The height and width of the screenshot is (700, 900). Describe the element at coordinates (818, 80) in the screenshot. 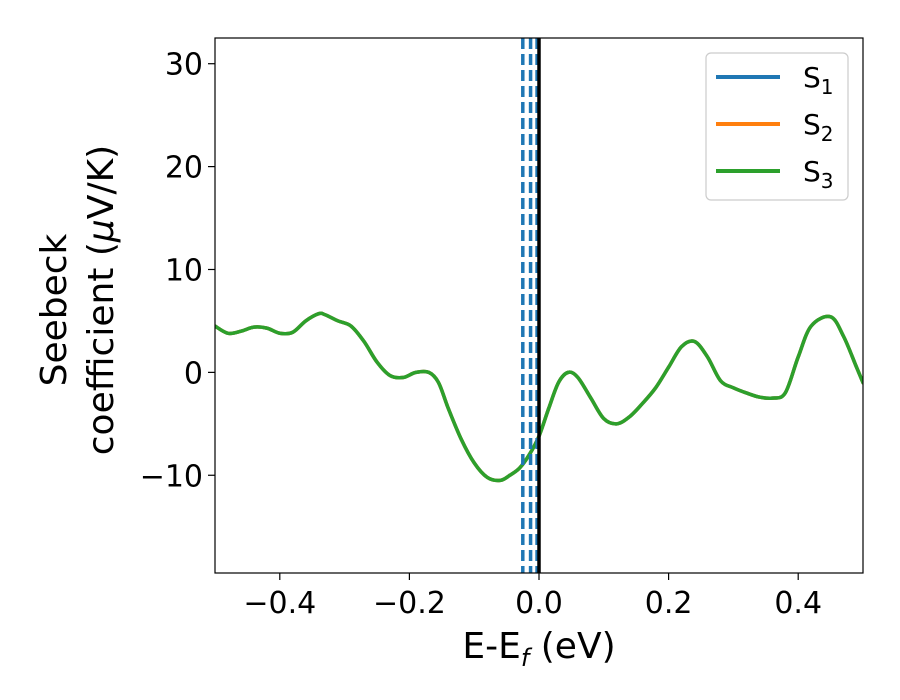

I see `legend-label-s1: S1` at that location.